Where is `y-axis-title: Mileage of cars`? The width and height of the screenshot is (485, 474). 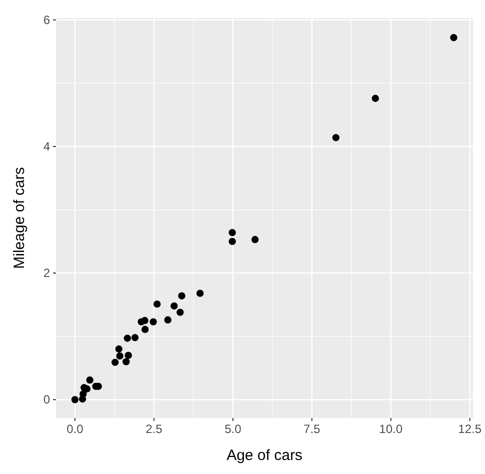
y-axis-title: Mileage of cars is located at coordinates (19, 218).